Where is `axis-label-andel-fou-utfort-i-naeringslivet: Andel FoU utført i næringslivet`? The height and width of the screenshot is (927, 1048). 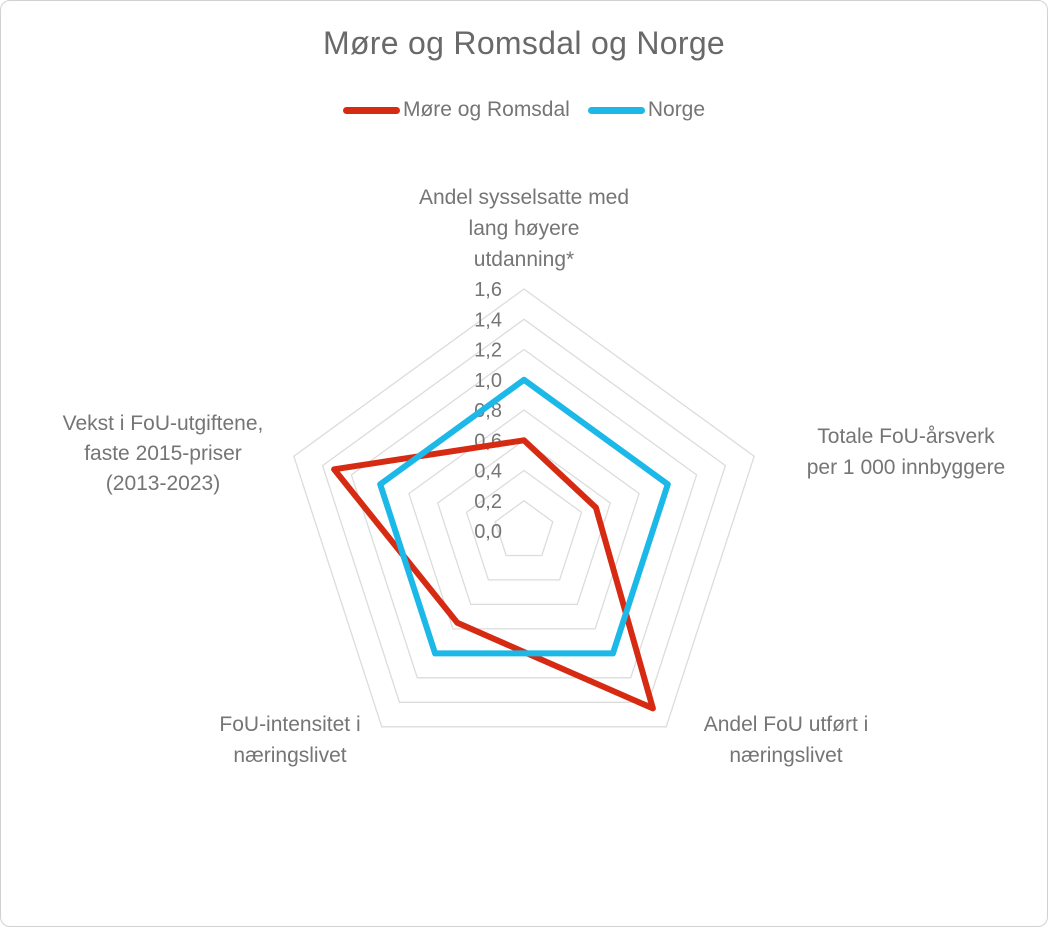 axis-label-andel-fou-utfort-i-naeringslivet: Andel FoU utført i næringslivet is located at coordinates (786, 740).